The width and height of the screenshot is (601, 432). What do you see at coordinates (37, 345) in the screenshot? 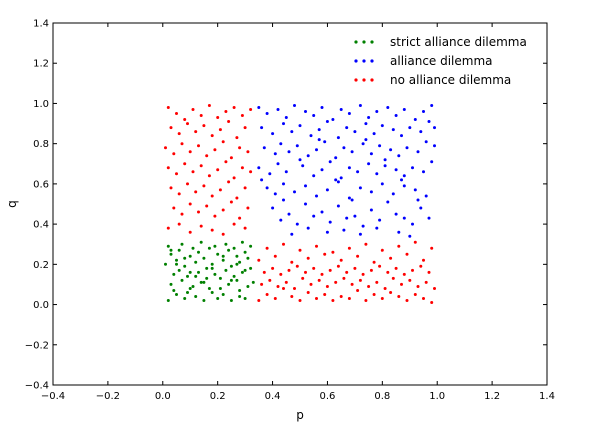
I see `y-tick-label: −0.2` at bounding box center [37, 345].